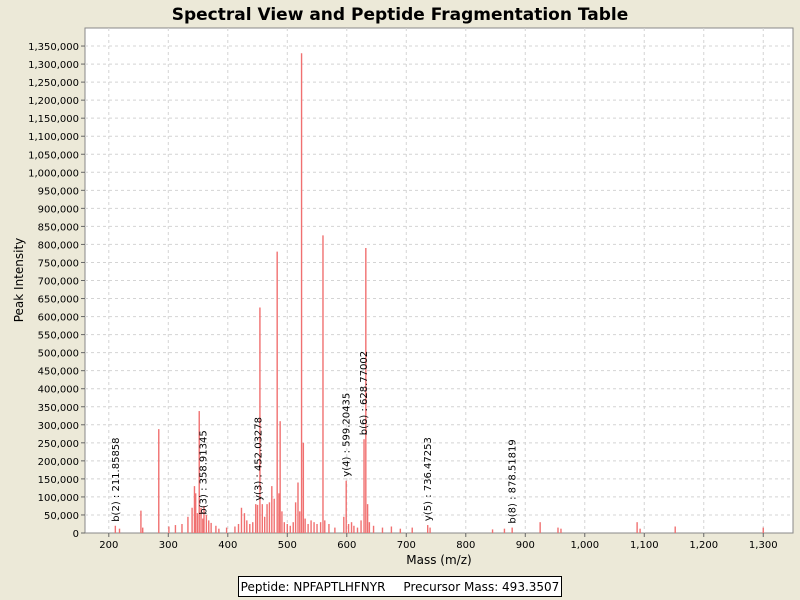  What do you see at coordinates (465, 545) in the screenshot?
I see `x-tick-label: 800` at bounding box center [465, 545].